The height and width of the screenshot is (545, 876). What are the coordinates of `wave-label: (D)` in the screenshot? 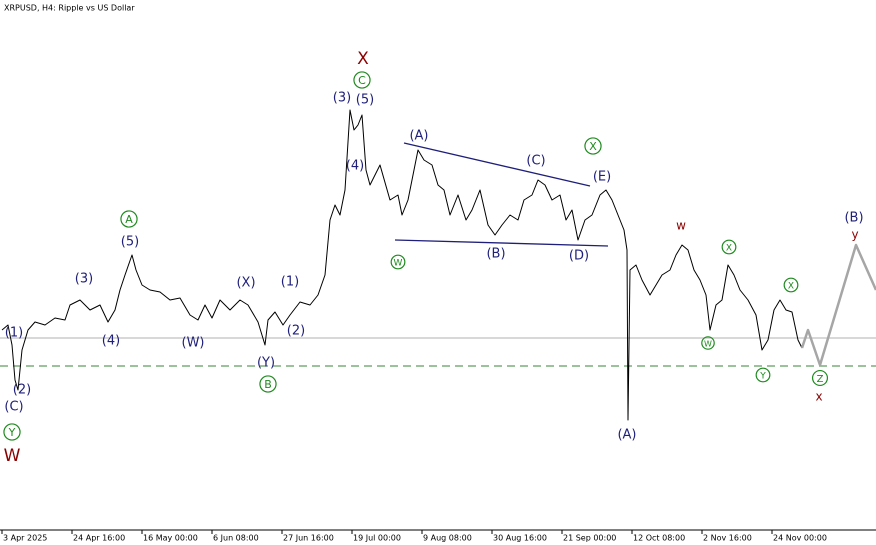 It's located at (579, 256).